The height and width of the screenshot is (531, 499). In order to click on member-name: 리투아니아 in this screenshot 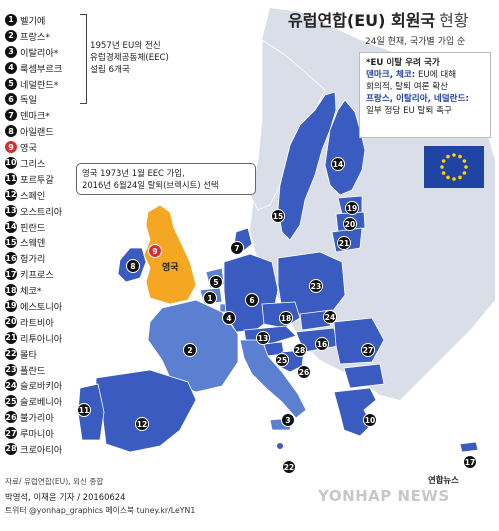, I will do `click(41, 339)`.